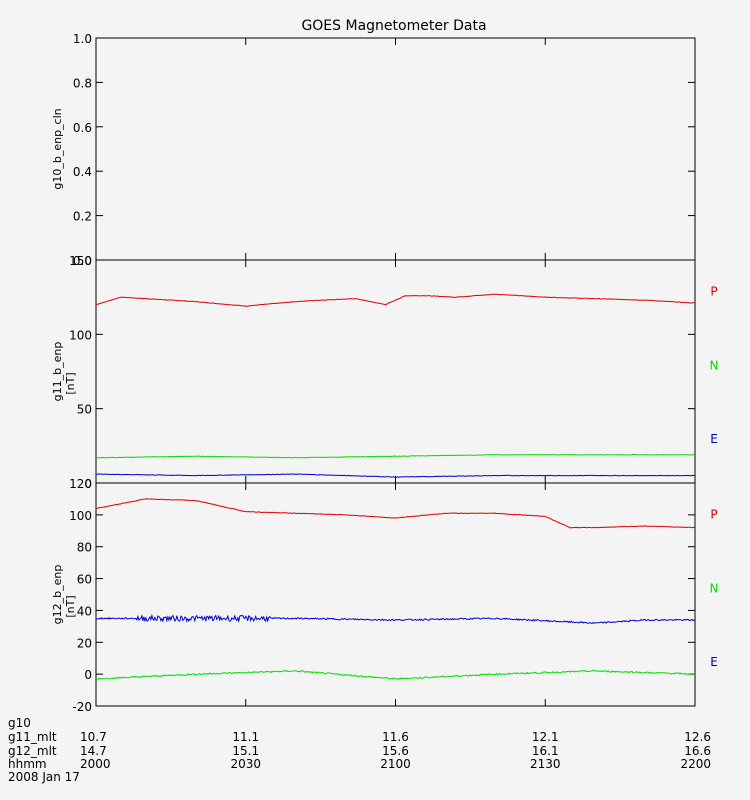 Image resolution: width=750 pixels, height=800 pixels. What do you see at coordinates (697, 737) in the screenshot?
I see `x-tick-label: 12.6` at bounding box center [697, 737].